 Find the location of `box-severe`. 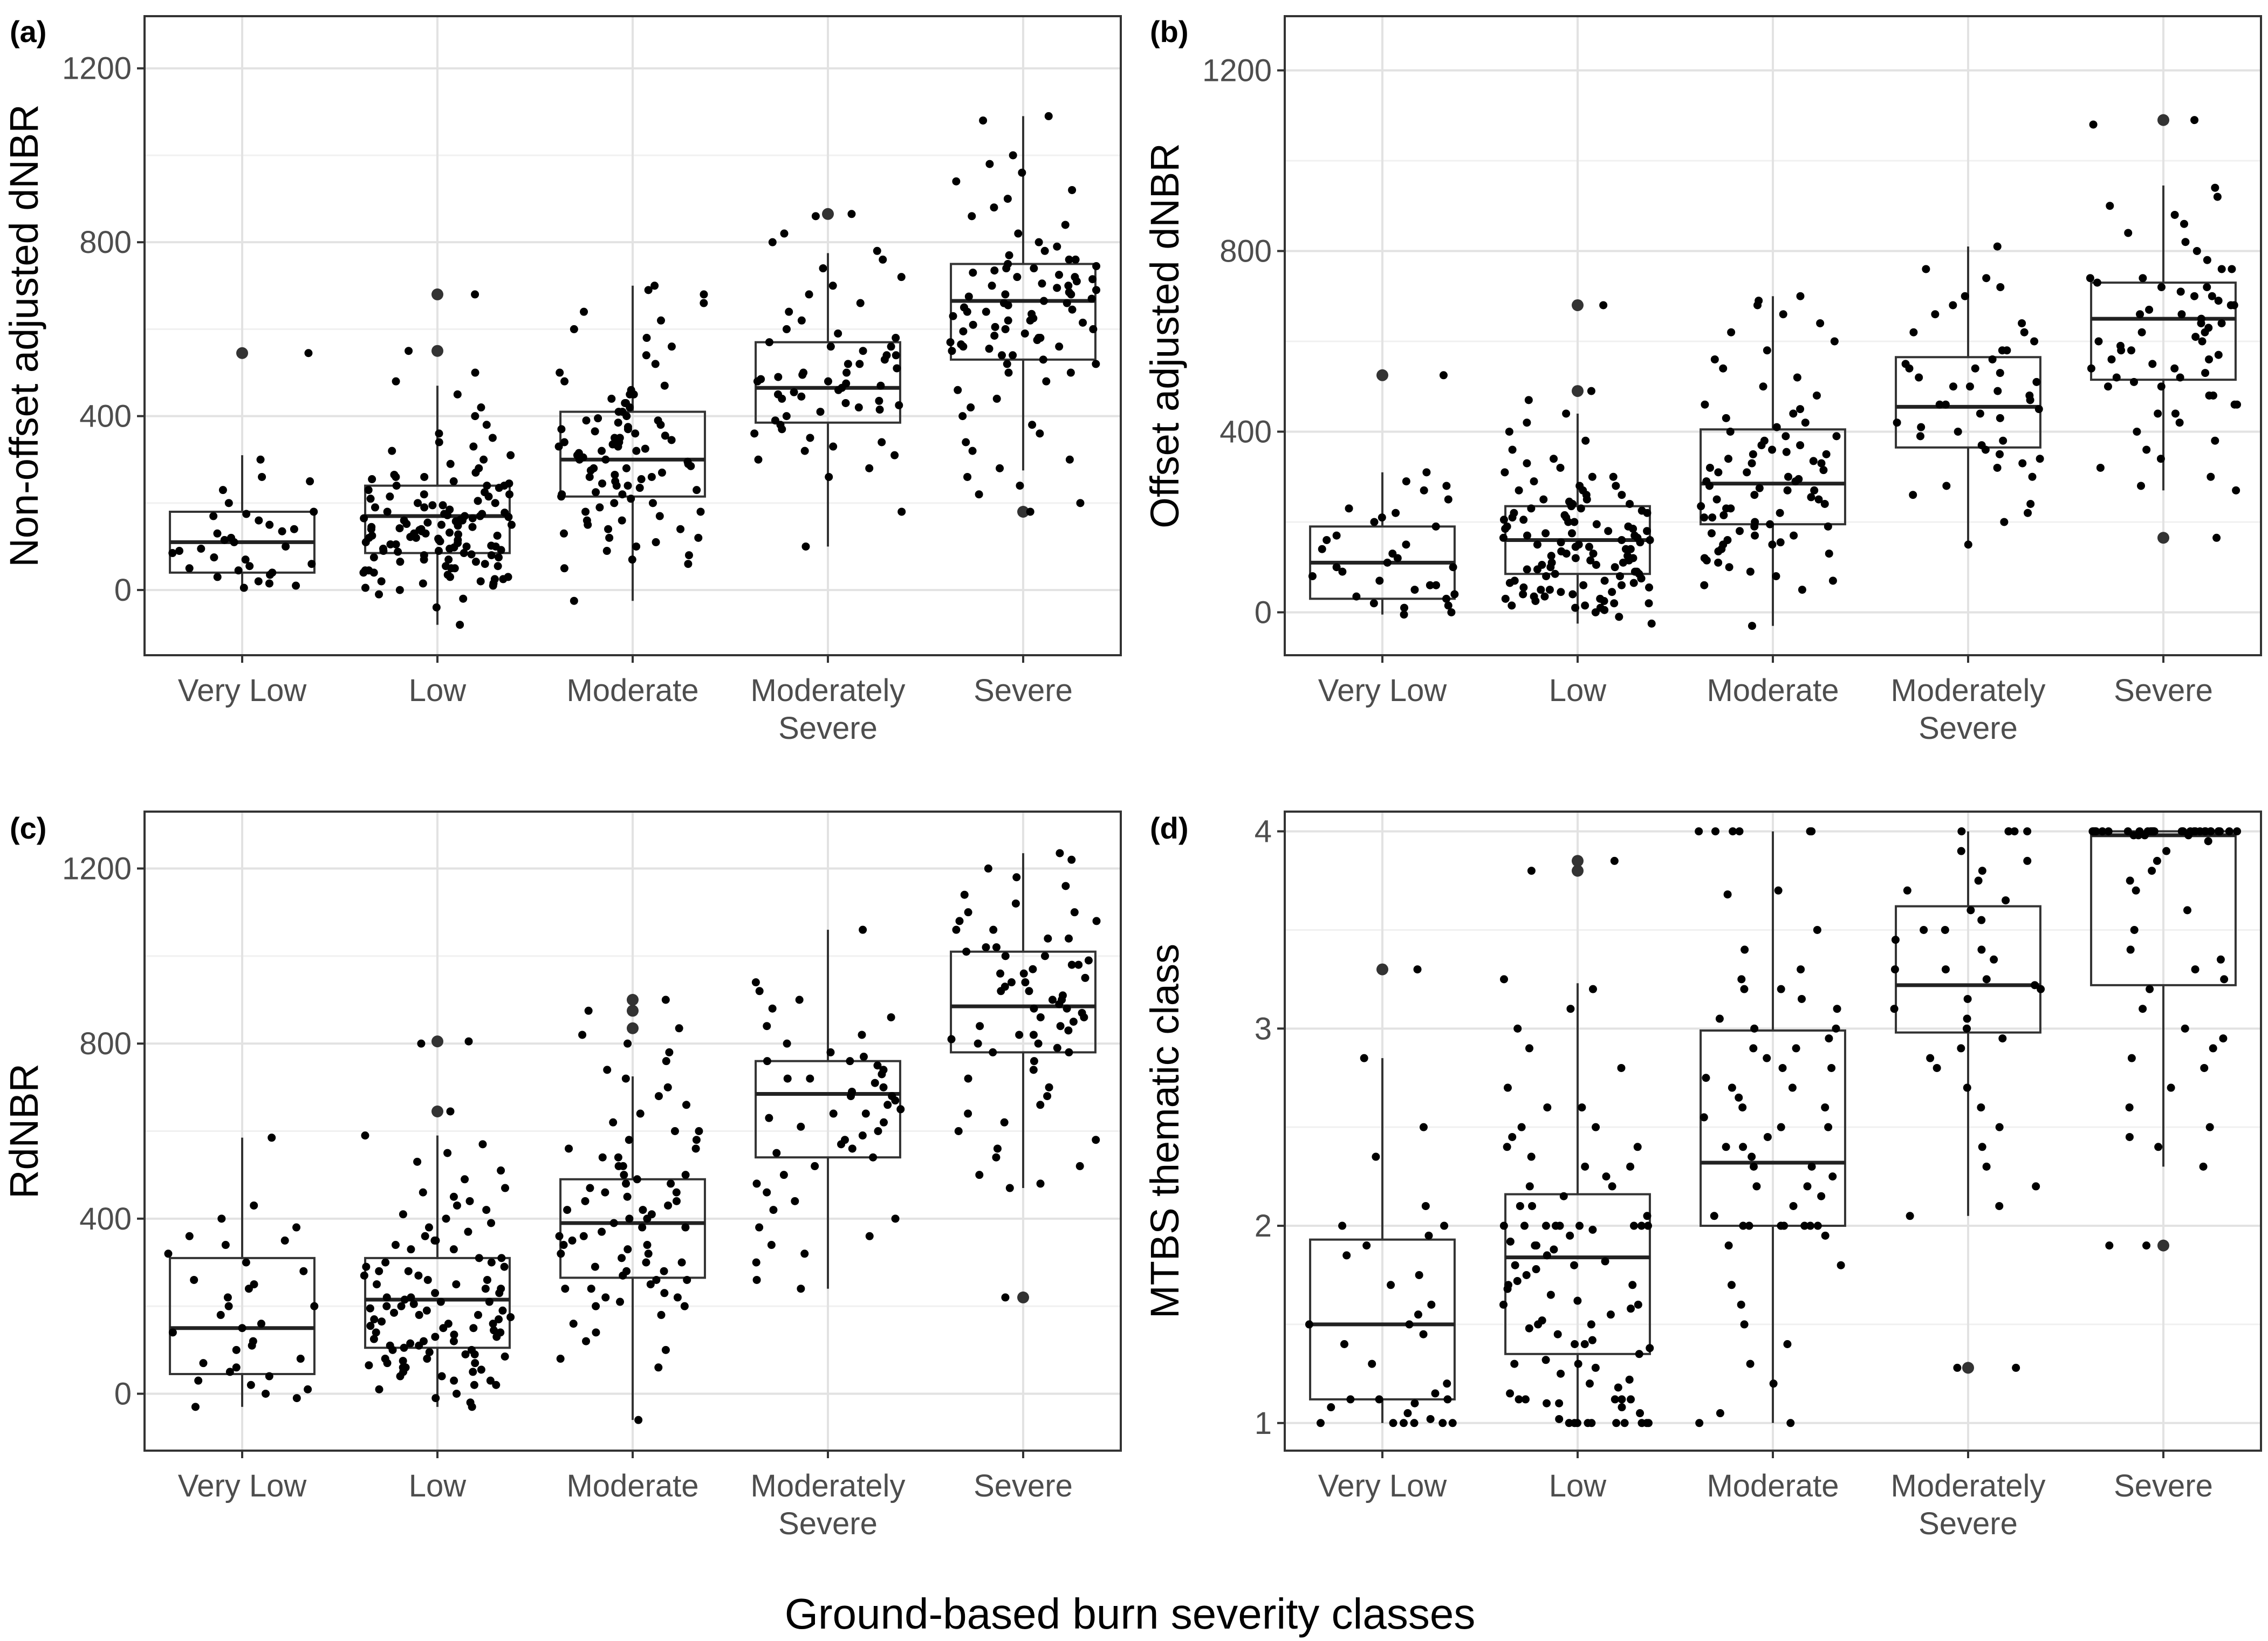

box-severe is located at coordinates (2163, 331).